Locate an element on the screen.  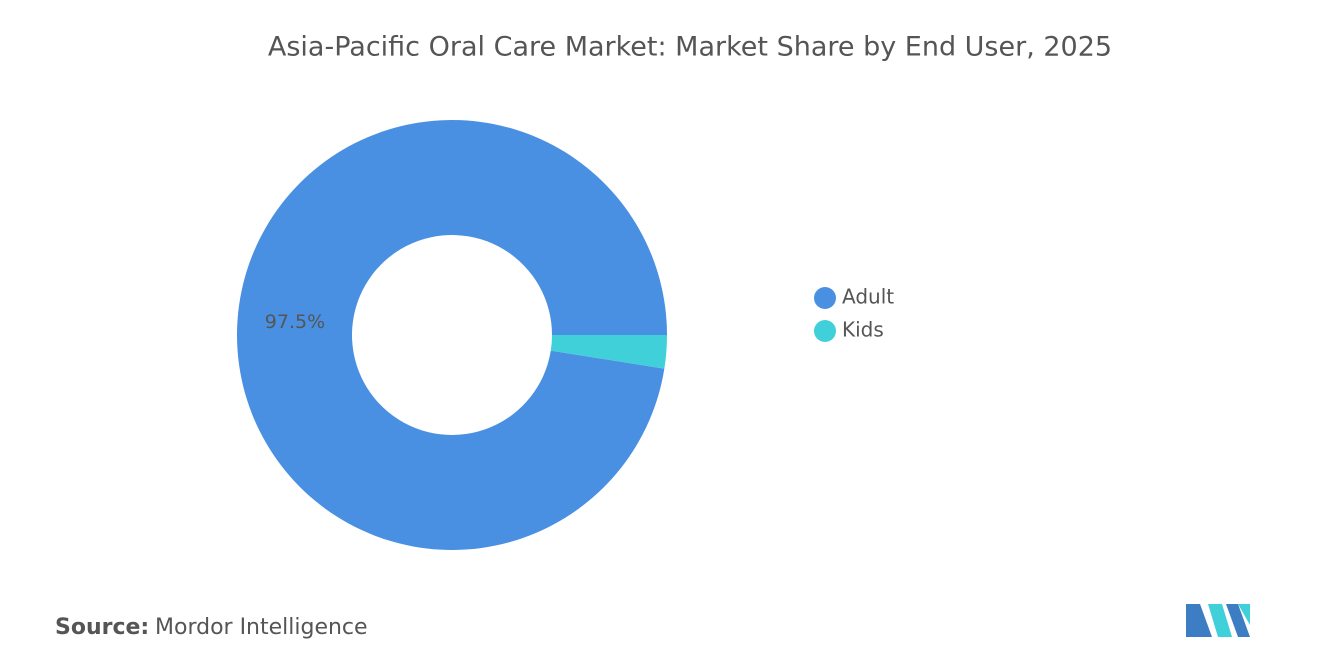
data-label: 97.5% is located at coordinates (295, 322).